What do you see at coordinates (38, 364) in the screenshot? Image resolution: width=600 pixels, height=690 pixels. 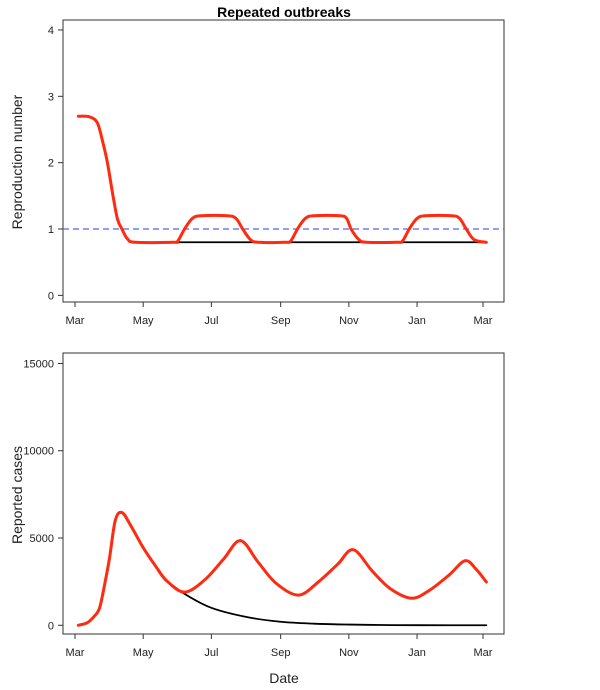 I see `y-tick-label: 15000` at bounding box center [38, 364].